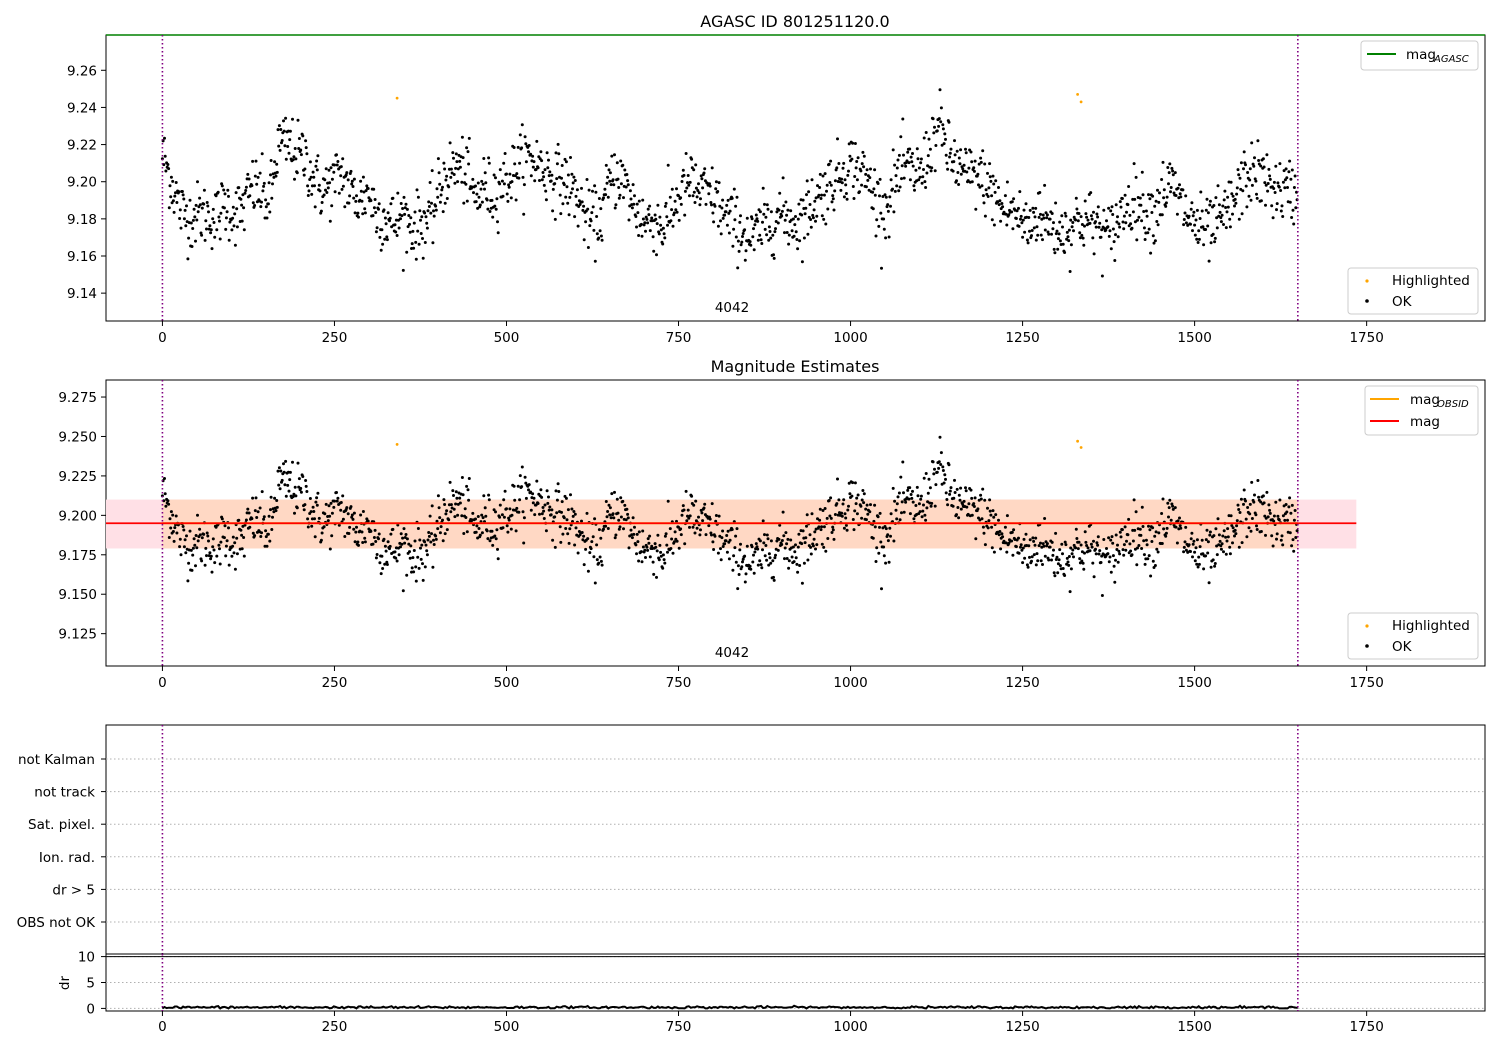 The width and height of the screenshot is (1500, 1050). I want to click on magnitude-point-legend: Highlighted OK, so click(1413, 636).